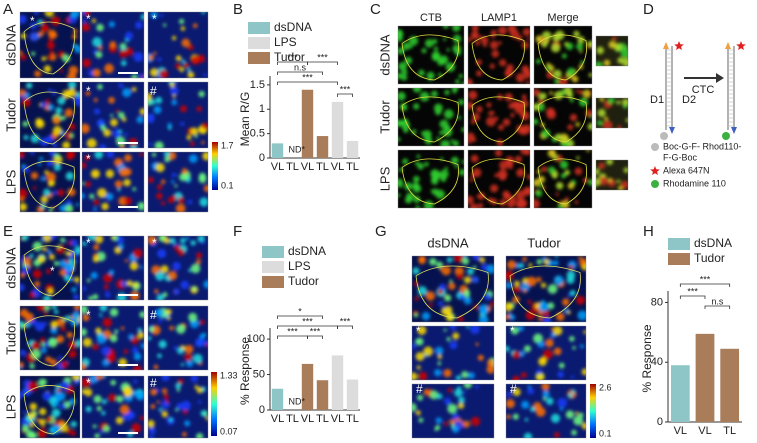 The image size is (757, 443). Describe the element at coordinates (713, 243) in the screenshot. I see `legend-label: dsDNA` at that location.